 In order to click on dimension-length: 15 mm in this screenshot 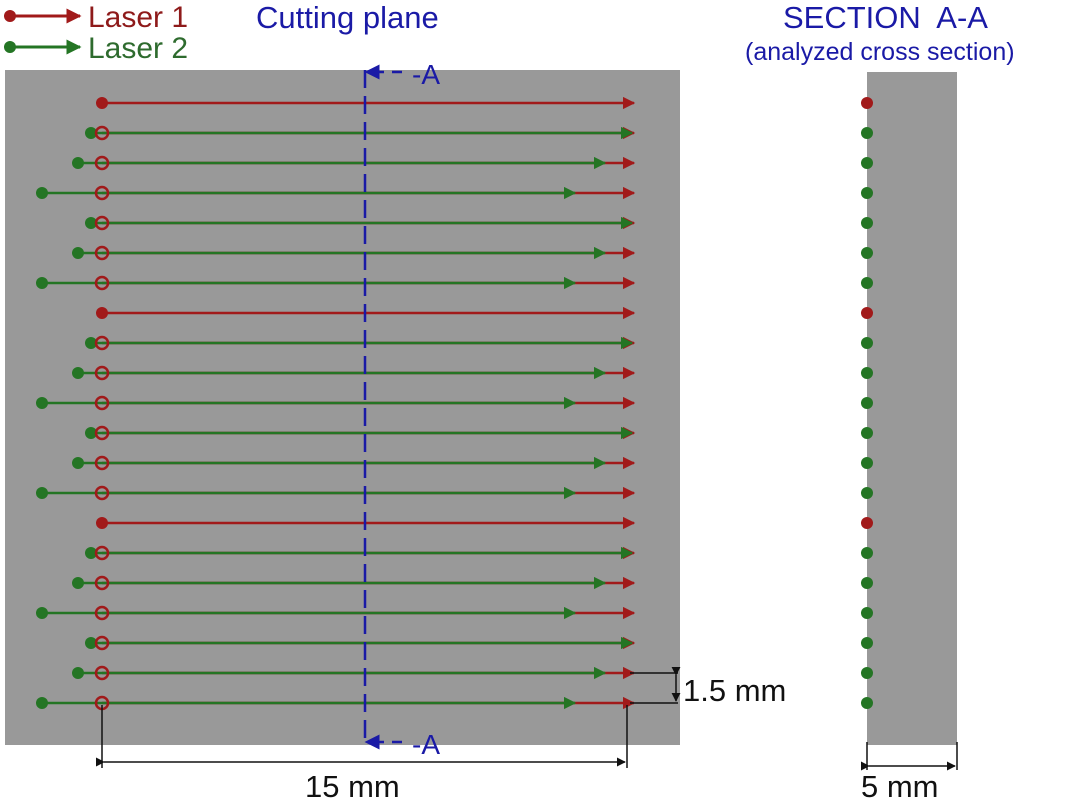, I will do `click(361, 753)`.